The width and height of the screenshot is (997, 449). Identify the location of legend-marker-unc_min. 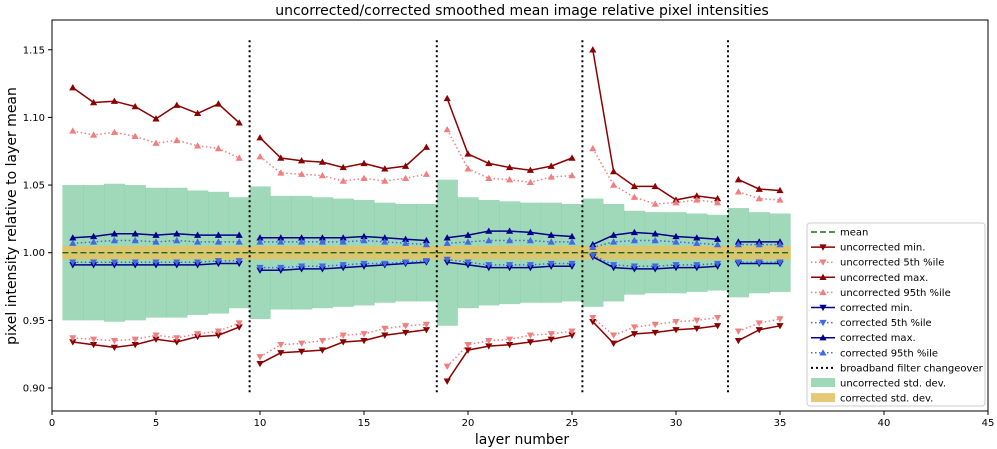
(823, 247).